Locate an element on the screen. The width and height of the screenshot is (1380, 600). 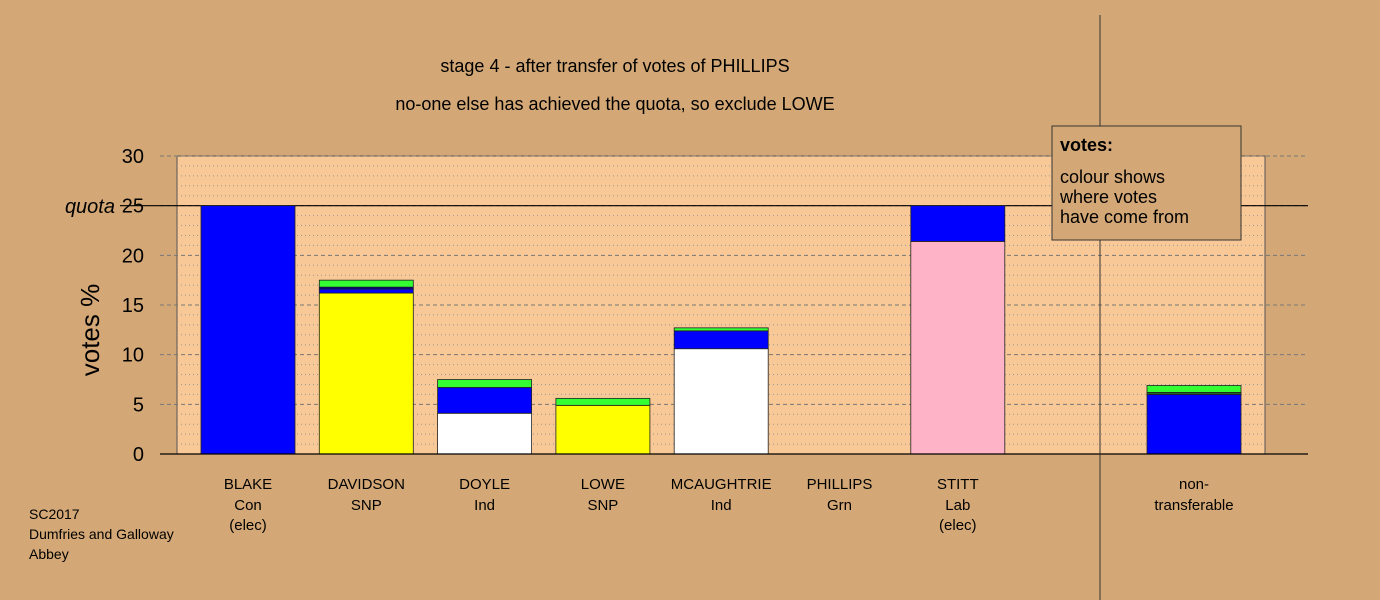
y-tick-label: 20 is located at coordinates (133, 256).